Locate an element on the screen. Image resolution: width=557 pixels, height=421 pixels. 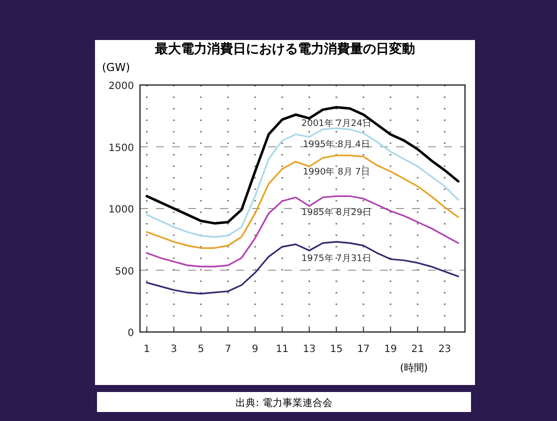
y-tick-label: 1500 is located at coordinates (121, 148).